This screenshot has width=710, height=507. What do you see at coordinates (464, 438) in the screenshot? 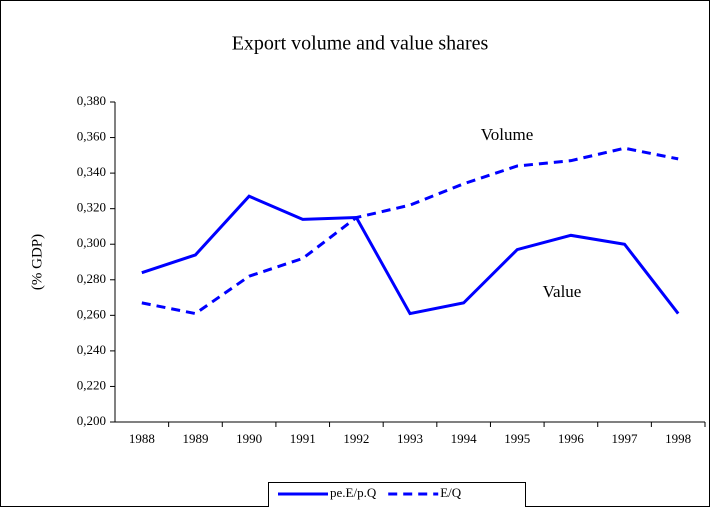
I see `x-tick-label: 1994` at bounding box center [464, 438].